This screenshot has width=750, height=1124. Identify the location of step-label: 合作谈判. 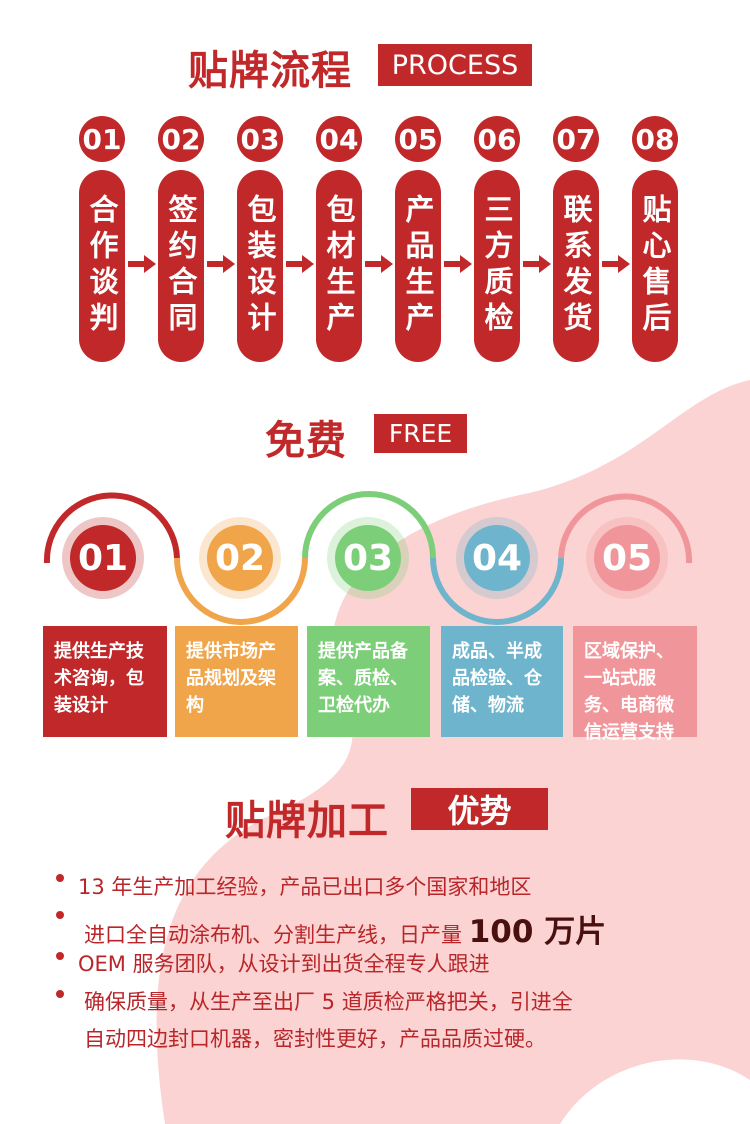
(102, 266).